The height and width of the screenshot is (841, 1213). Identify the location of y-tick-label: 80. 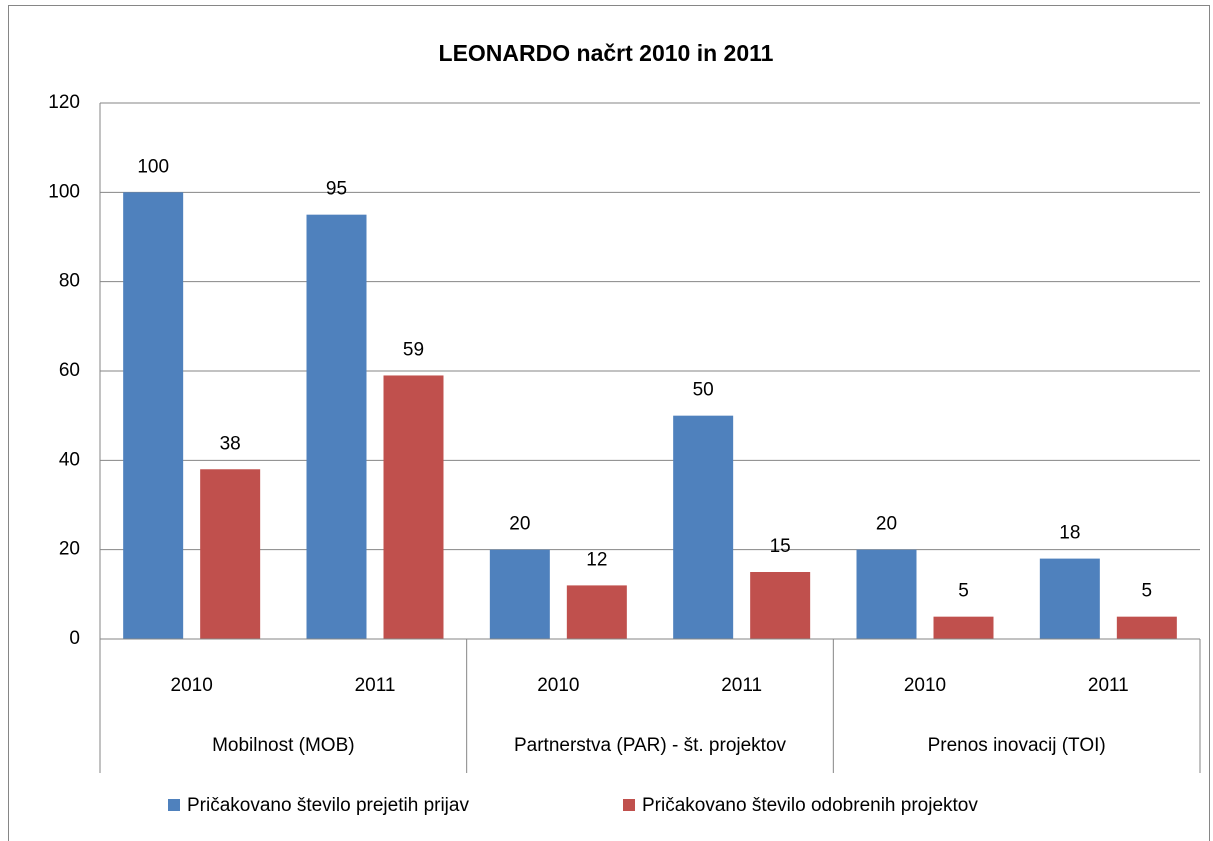
(69, 281).